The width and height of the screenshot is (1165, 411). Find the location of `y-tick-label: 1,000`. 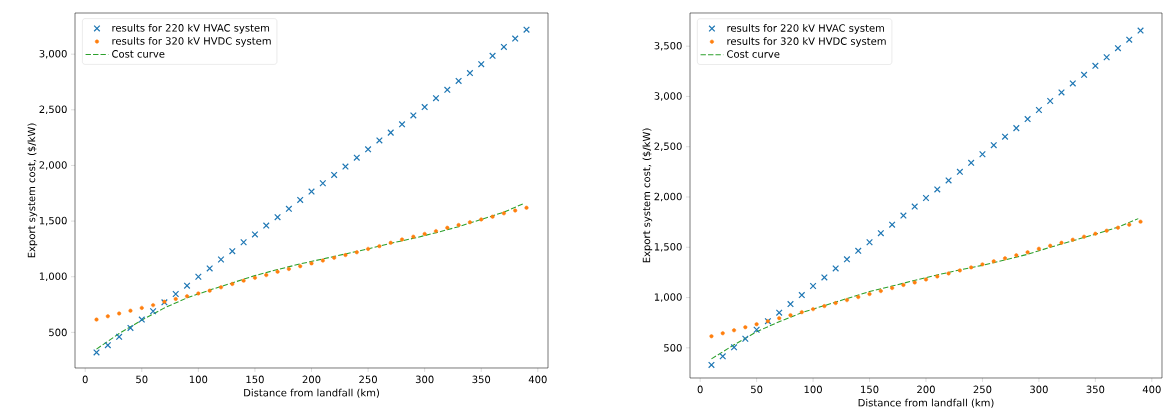

y-tick-label: 1,000 is located at coordinates (668, 297).